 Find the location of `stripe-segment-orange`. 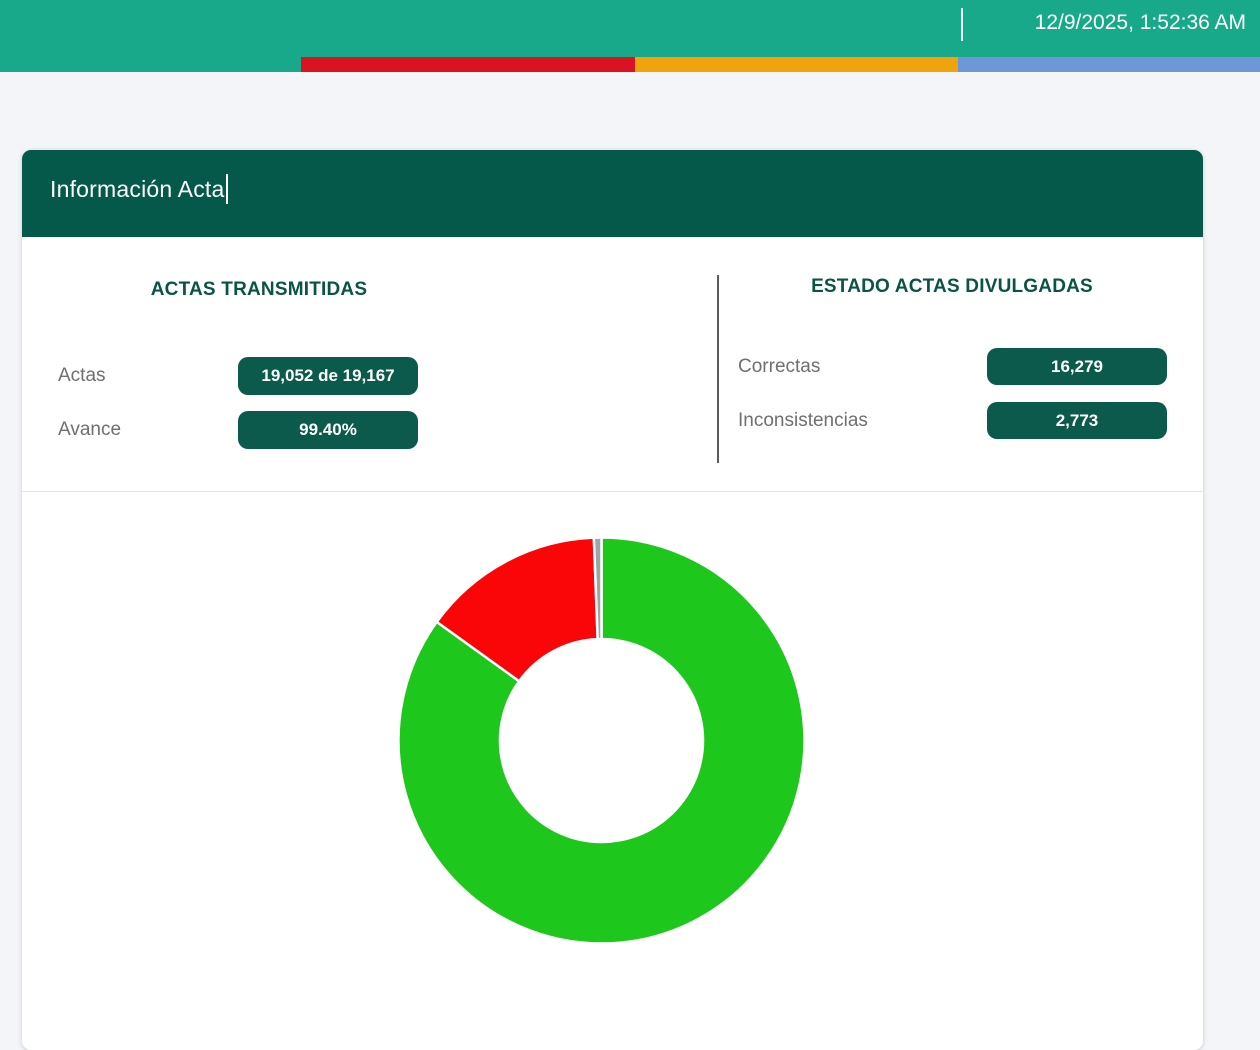

stripe-segment-orange is located at coordinates (796, 64).